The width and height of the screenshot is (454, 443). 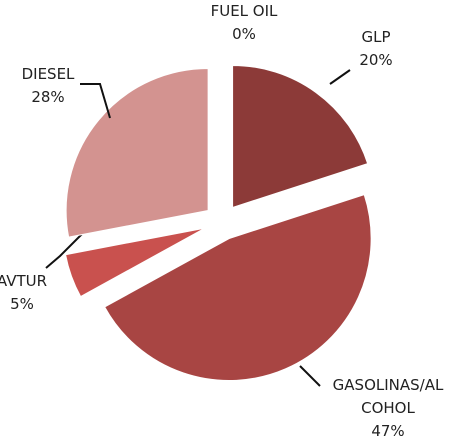 What do you see at coordinates (376, 60) in the screenshot?
I see `value-label: 20%` at bounding box center [376, 60].